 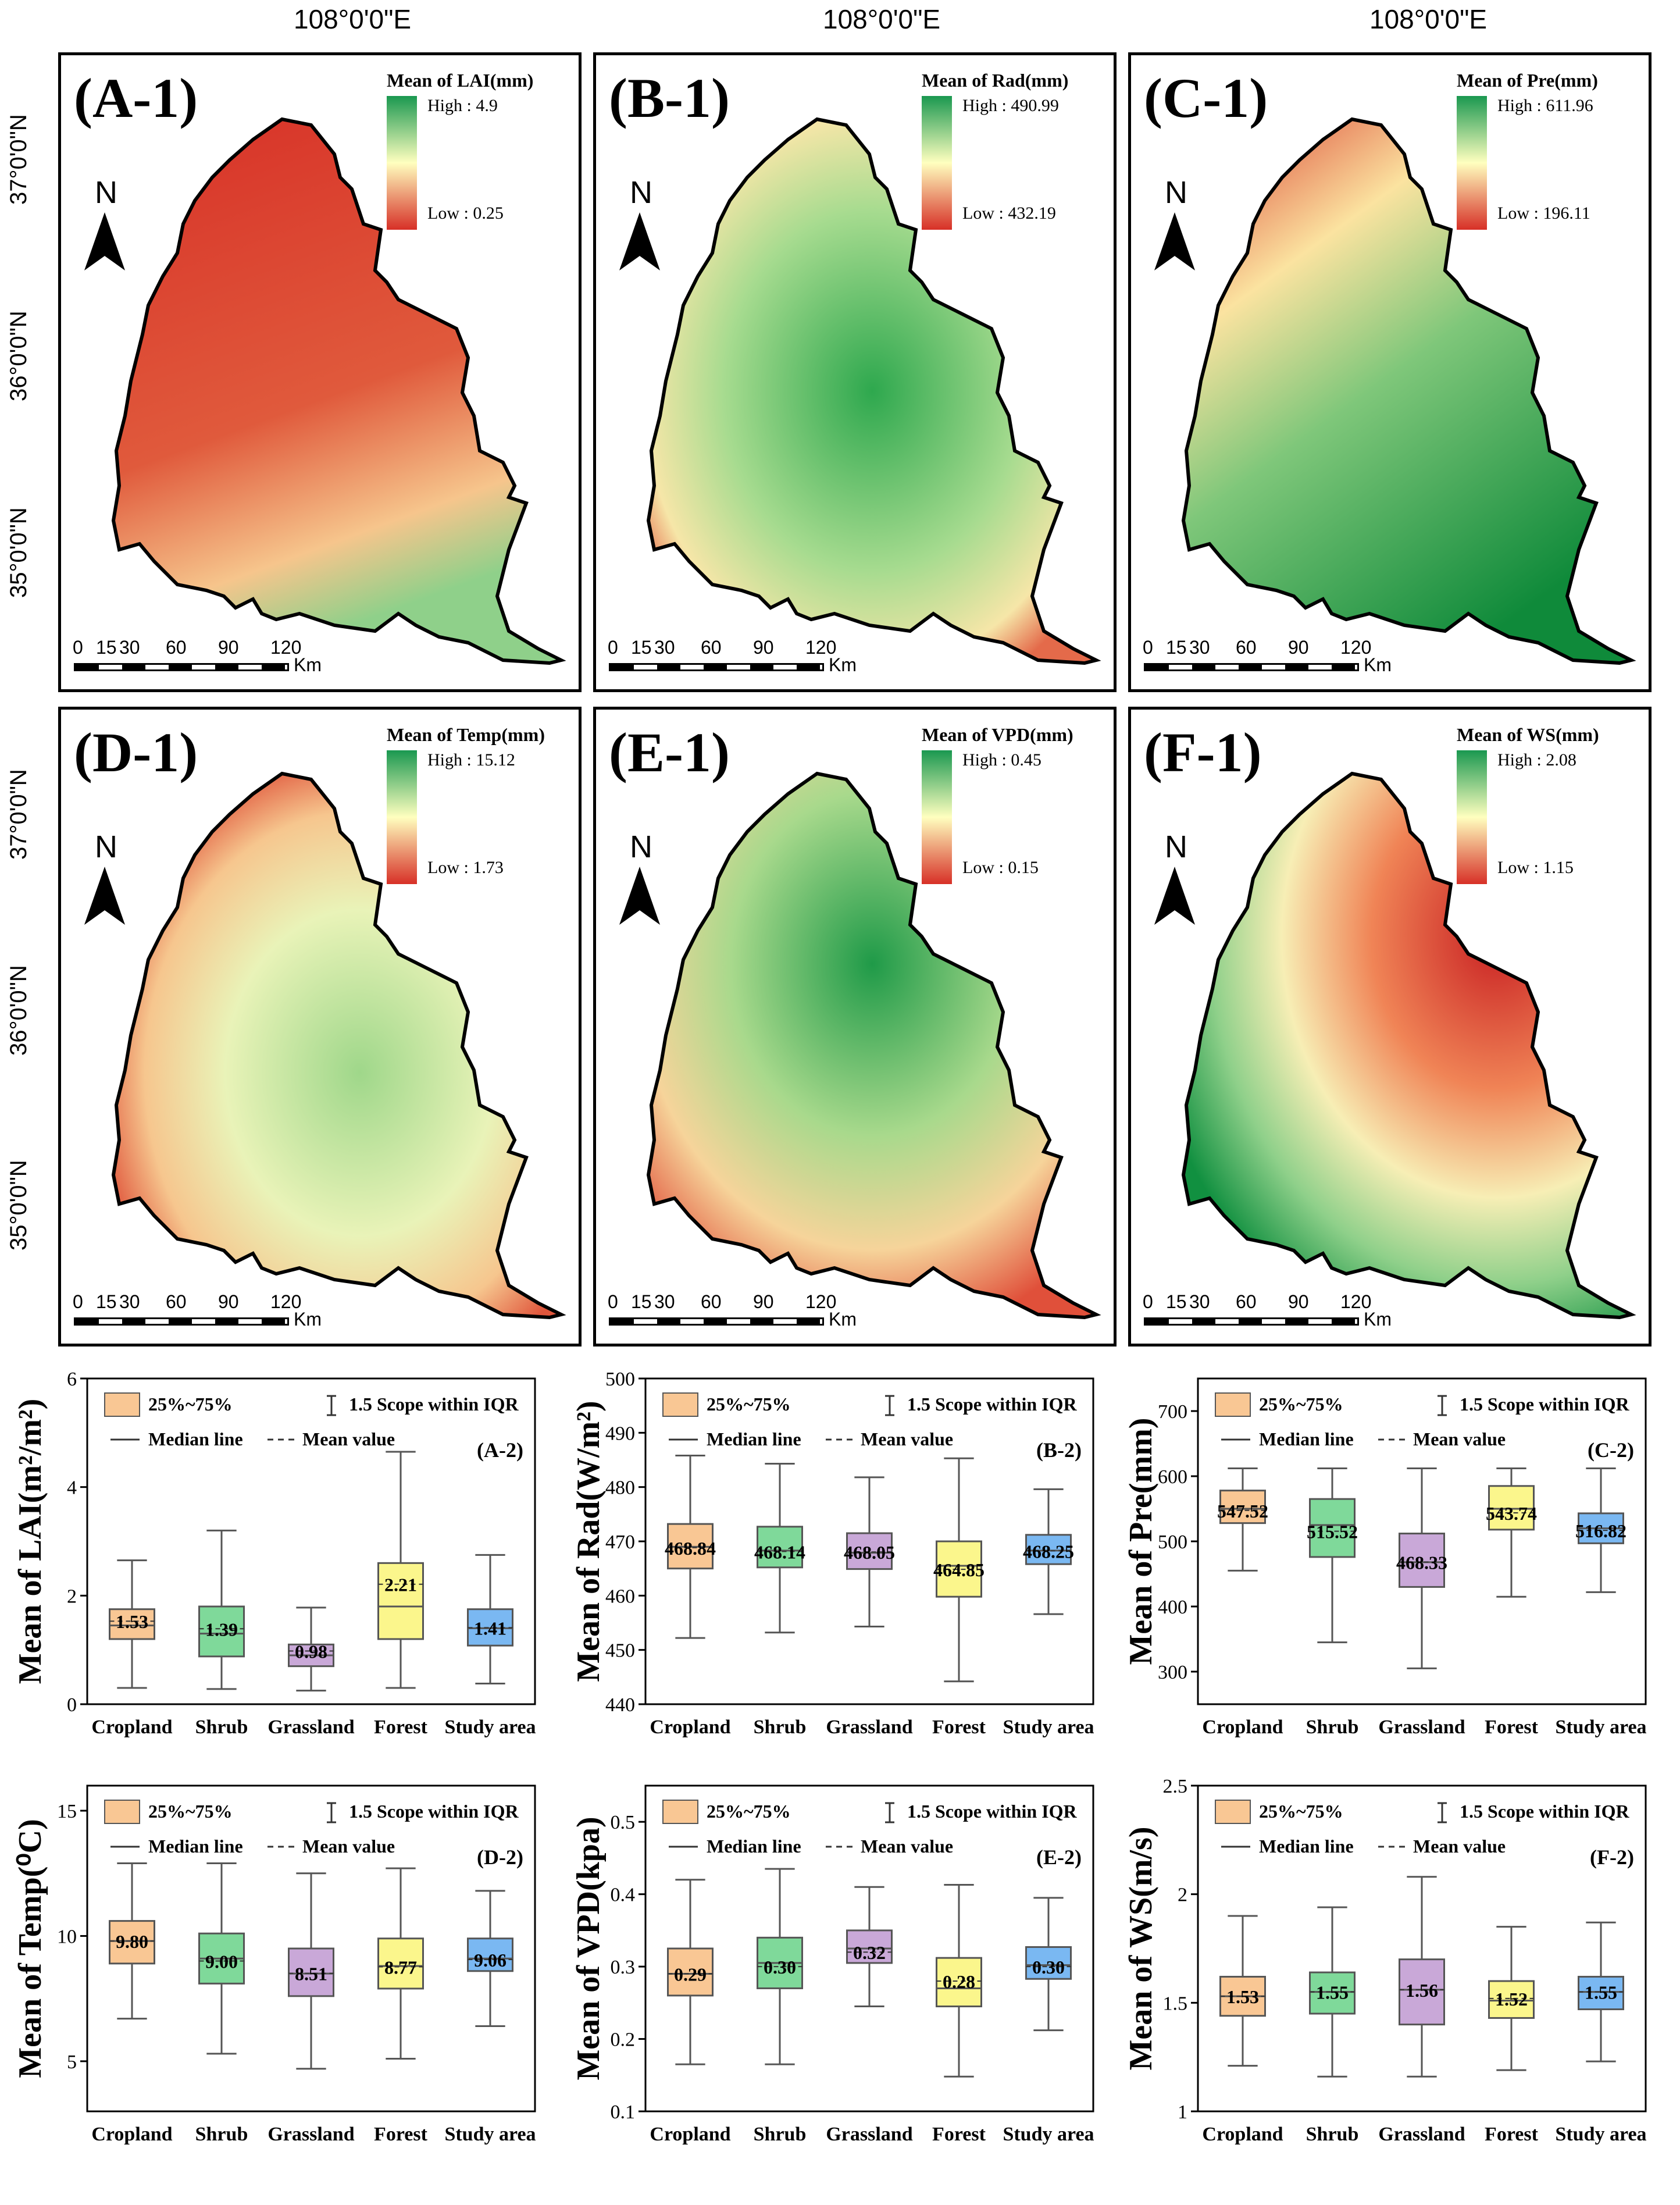 What do you see at coordinates (588, 1948) in the screenshot?
I see `y-axis-label: Mean of VPD(kpa)` at bounding box center [588, 1948].